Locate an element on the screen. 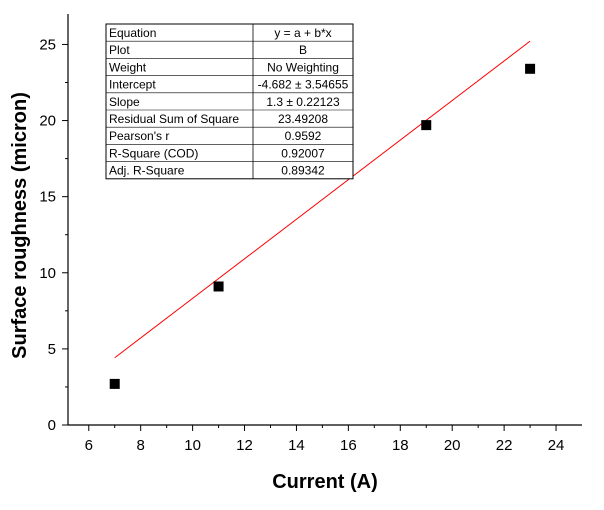 The image size is (604, 510). fit-table-param-value: 0.89342 is located at coordinates (303, 171).